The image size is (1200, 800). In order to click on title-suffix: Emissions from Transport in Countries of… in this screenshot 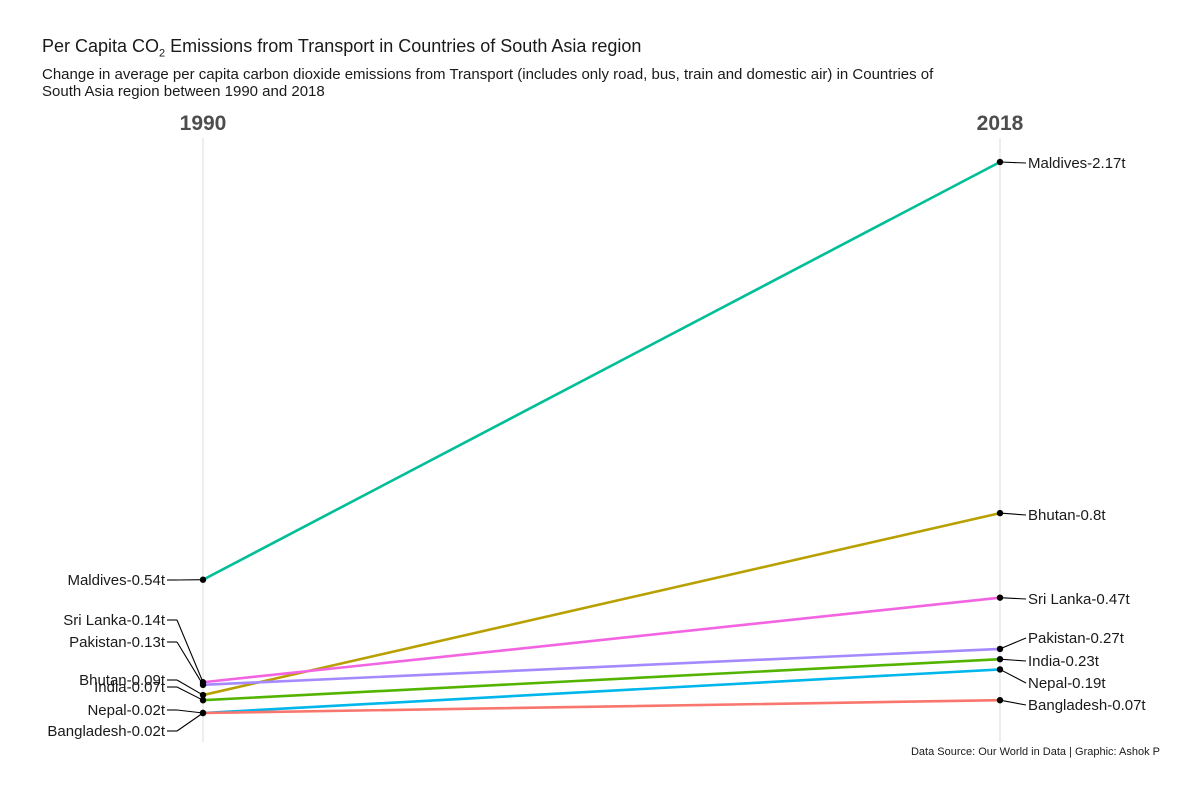, I will do `click(403, 46)`.